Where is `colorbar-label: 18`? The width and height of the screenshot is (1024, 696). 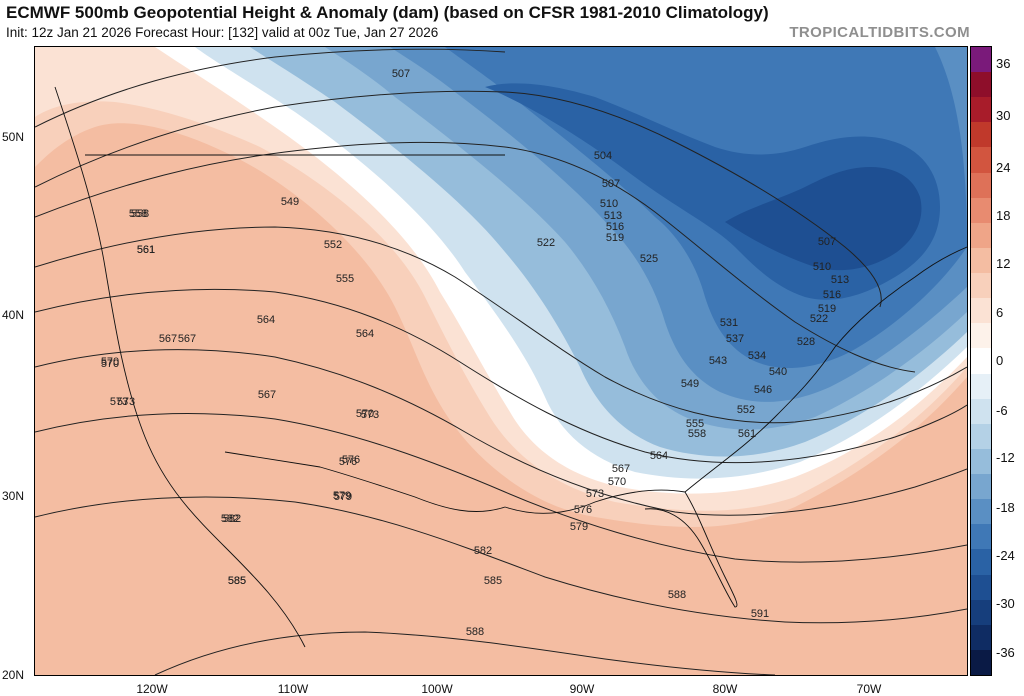 colorbar-label: 18 is located at coordinates (1003, 215).